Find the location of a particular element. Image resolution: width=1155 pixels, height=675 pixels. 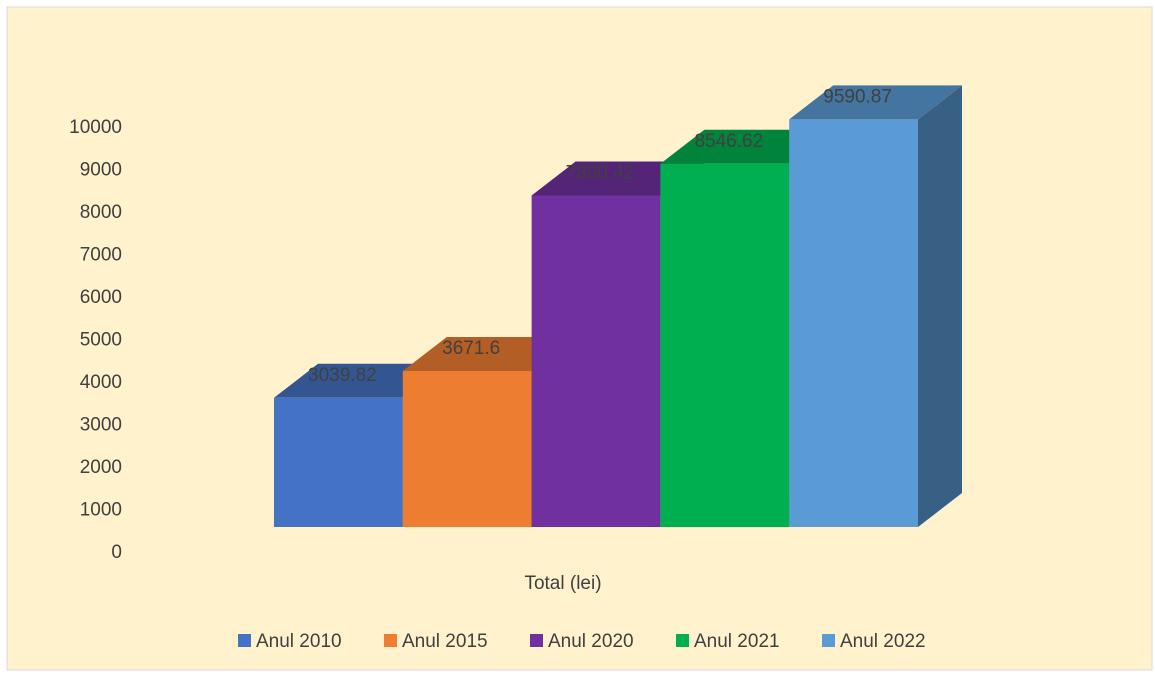

y-tick-label: 0 is located at coordinates (116, 552).